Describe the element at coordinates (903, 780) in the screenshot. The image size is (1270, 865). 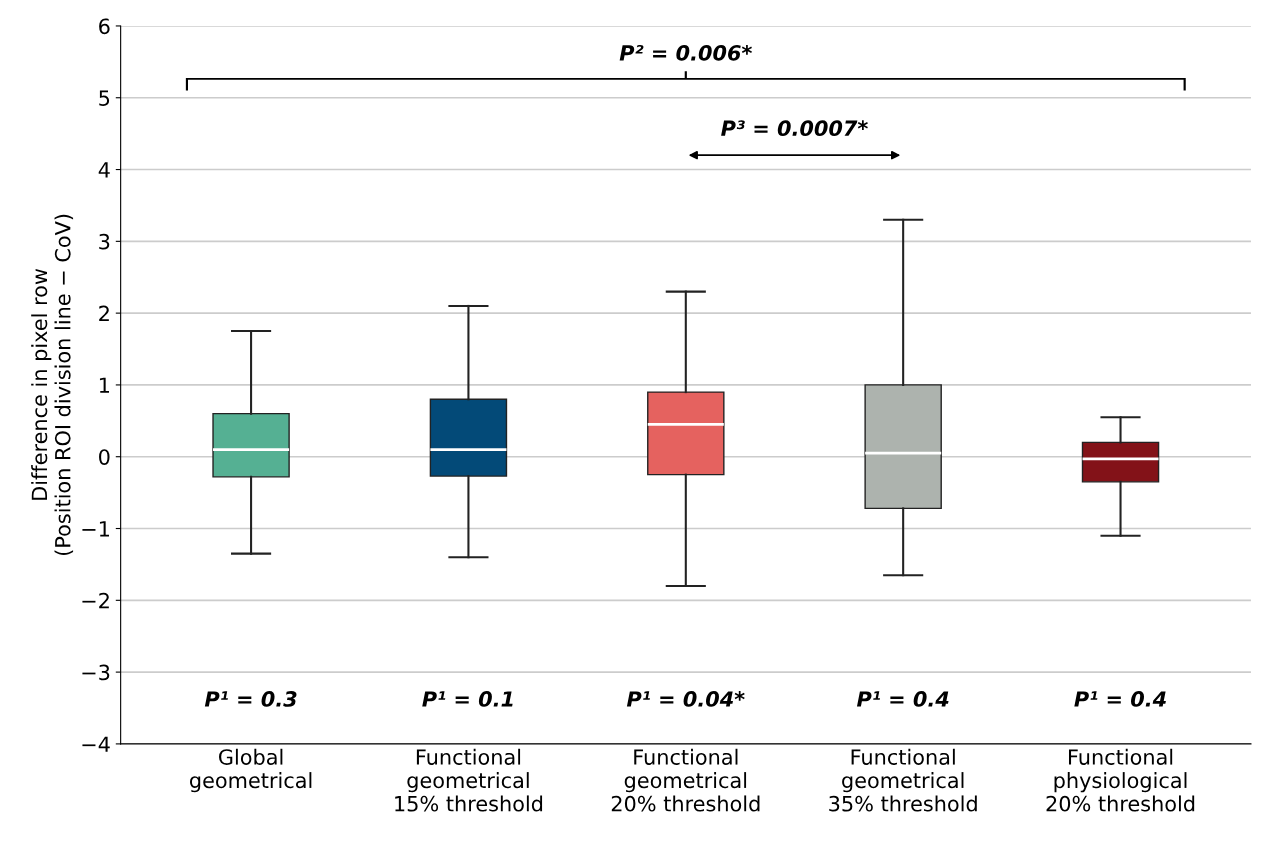
I see `x-tick-label: Functional geometrical 35% threshold` at that location.